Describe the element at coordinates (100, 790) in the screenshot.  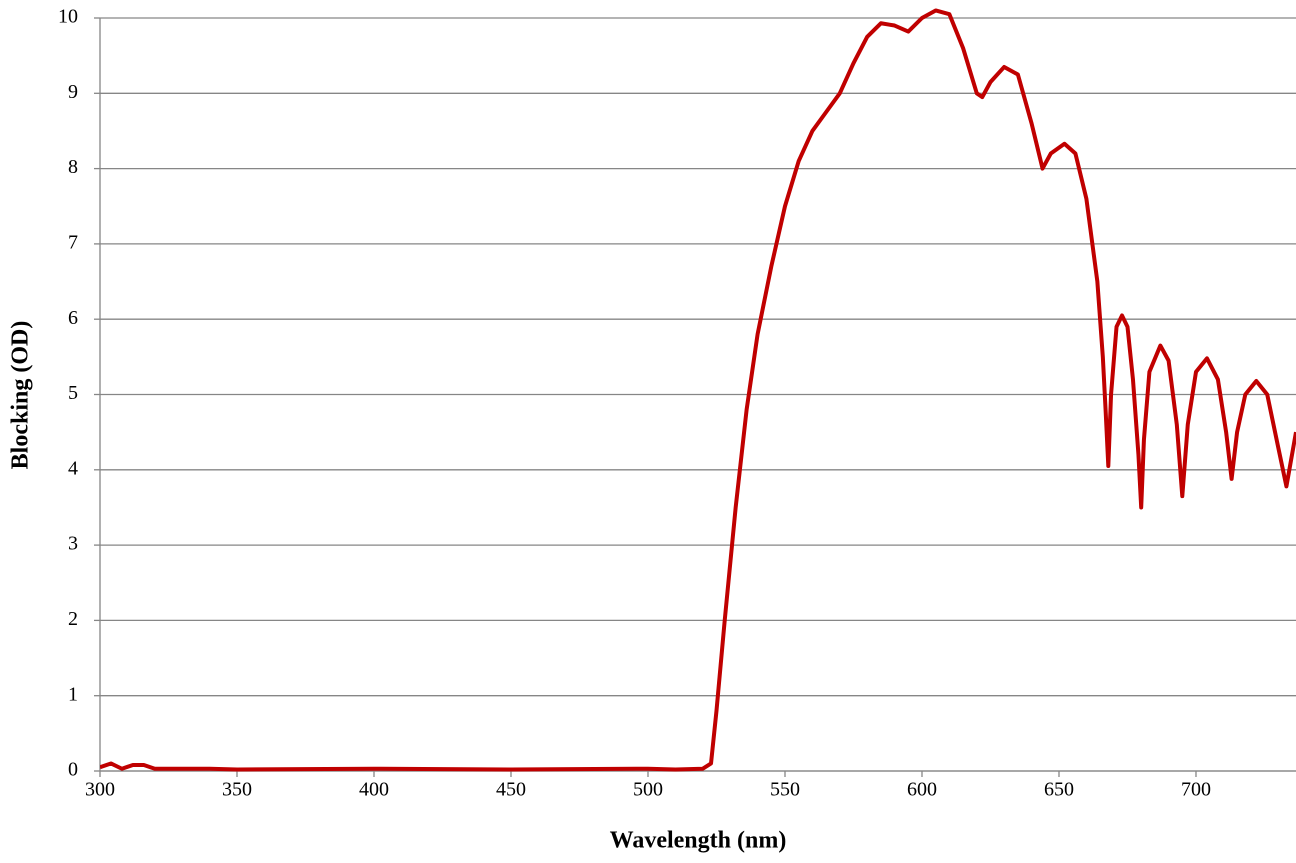
I see `x-tick-label: 300` at that location.